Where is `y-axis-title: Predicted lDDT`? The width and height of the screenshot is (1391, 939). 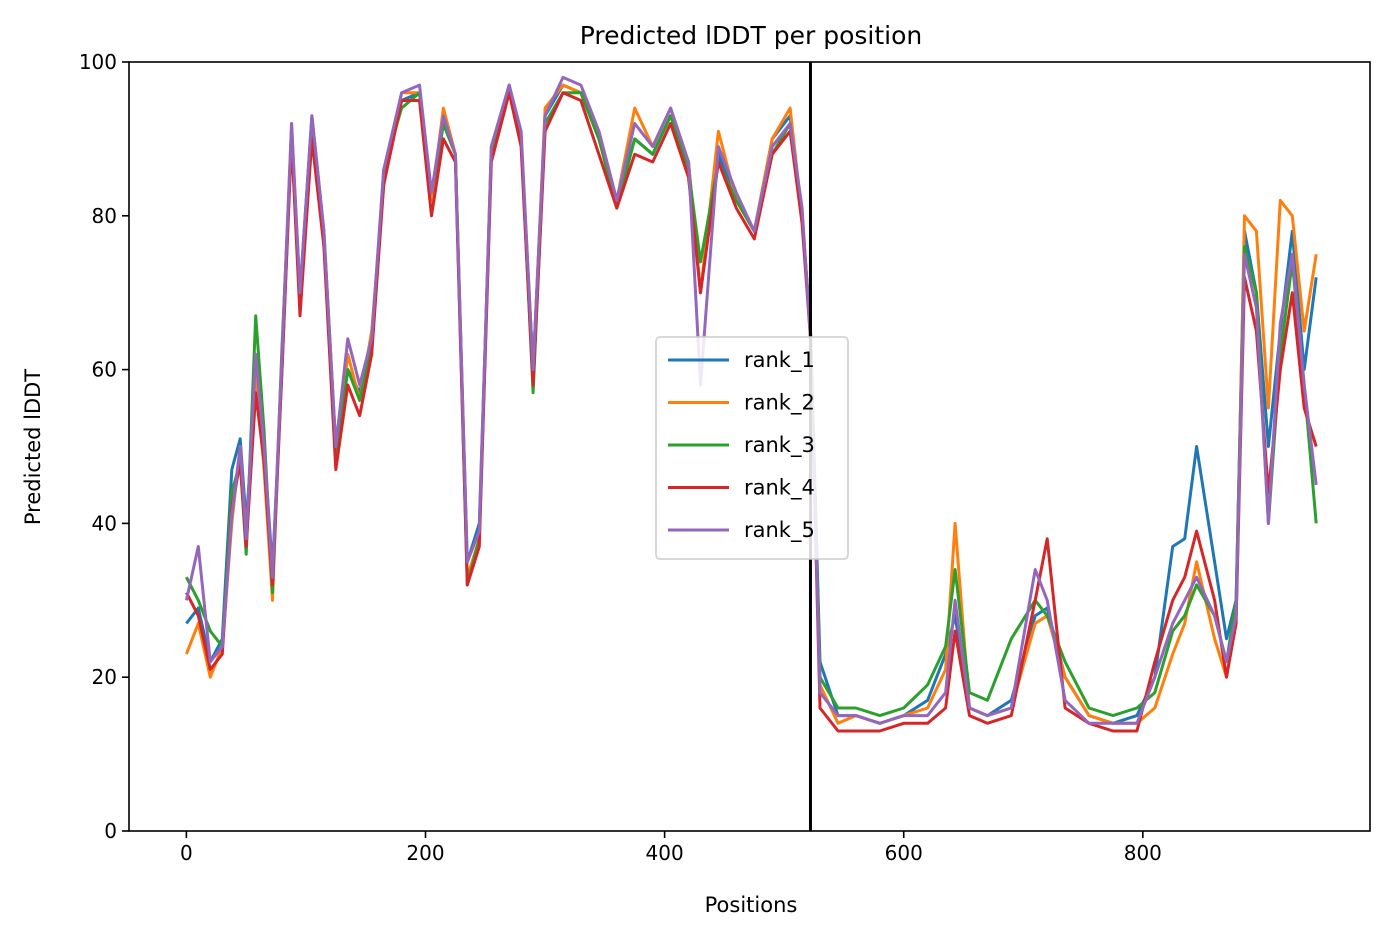
y-axis-title: Predicted lDDT is located at coordinates (33, 447).